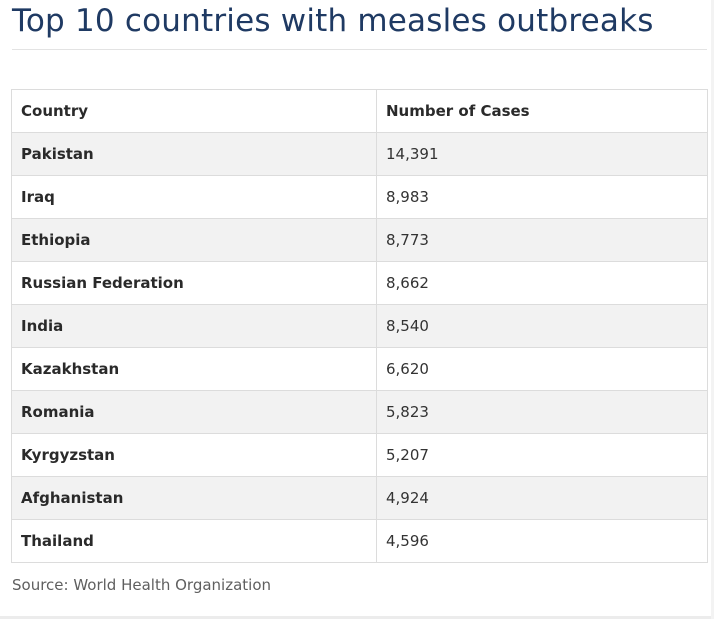  I want to click on table-row: Pakistan 14,391, so click(359, 154).